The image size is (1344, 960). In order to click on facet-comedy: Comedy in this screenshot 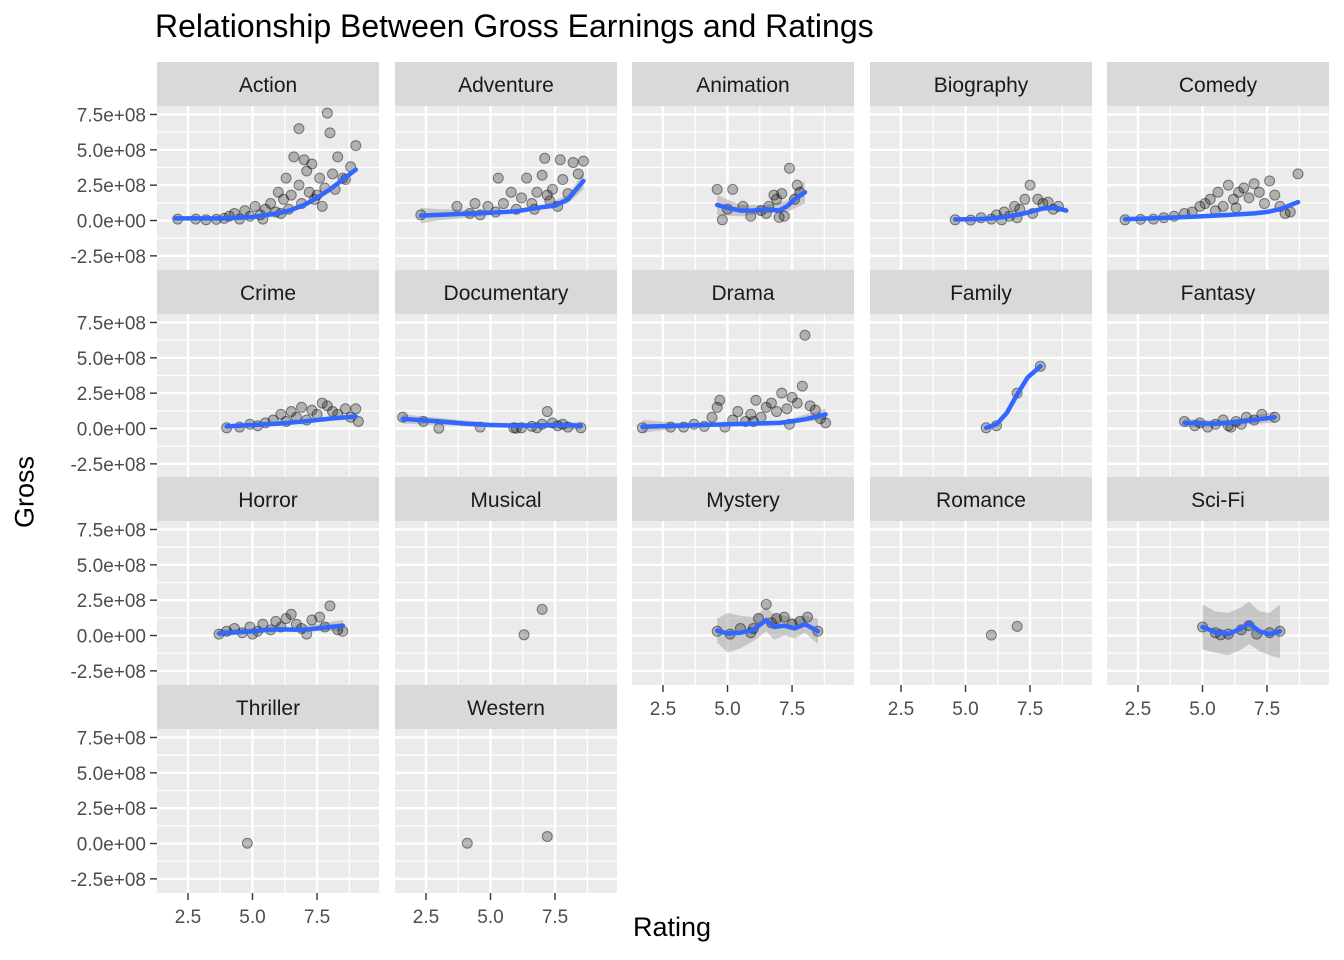, I will do `click(1218, 166)`.